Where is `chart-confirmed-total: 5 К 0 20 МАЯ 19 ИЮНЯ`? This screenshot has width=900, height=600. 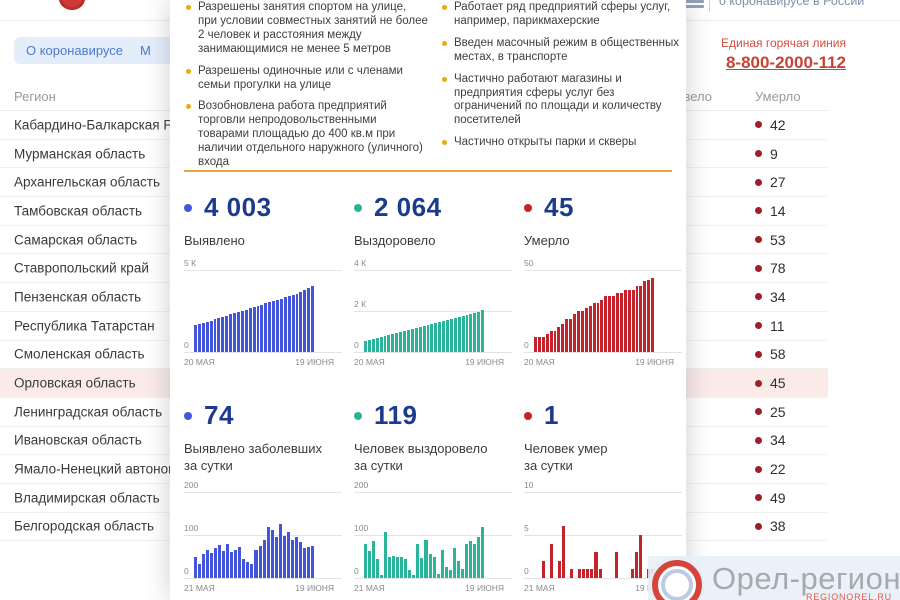
chart-confirmed-total: 5 К 0 20 МАЯ 19 ИЮНЯ is located at coordinates (263, 312).